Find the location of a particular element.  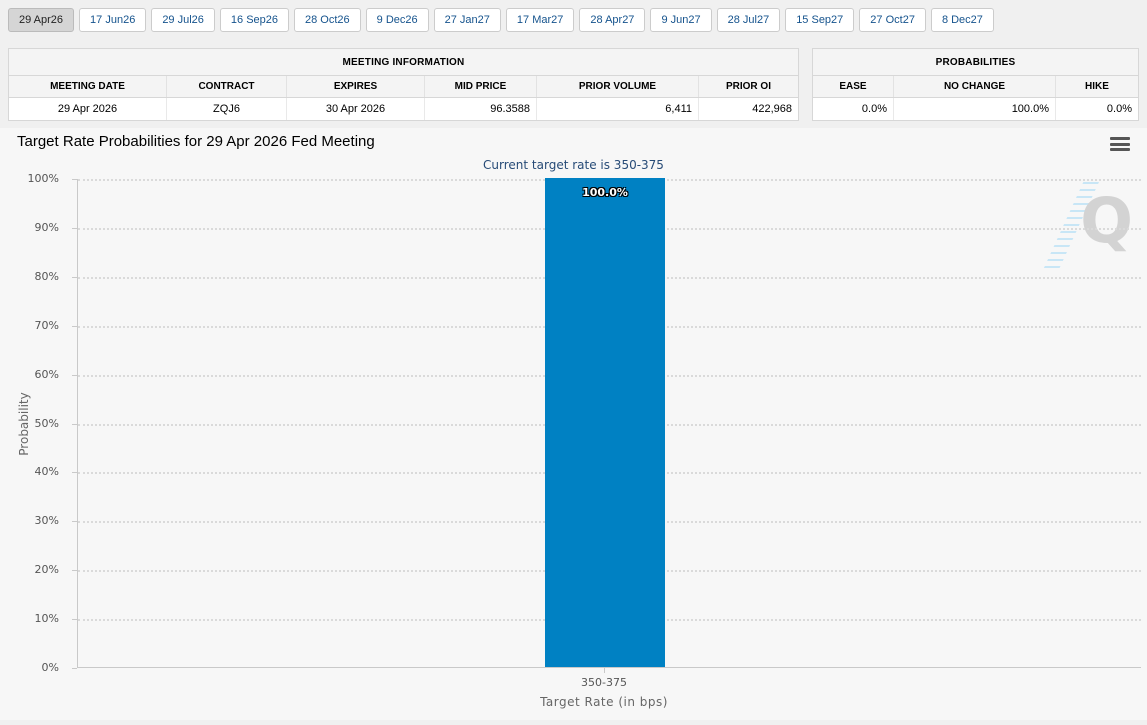

hamburger-menu-icon is located at coordinates (1120, 144).